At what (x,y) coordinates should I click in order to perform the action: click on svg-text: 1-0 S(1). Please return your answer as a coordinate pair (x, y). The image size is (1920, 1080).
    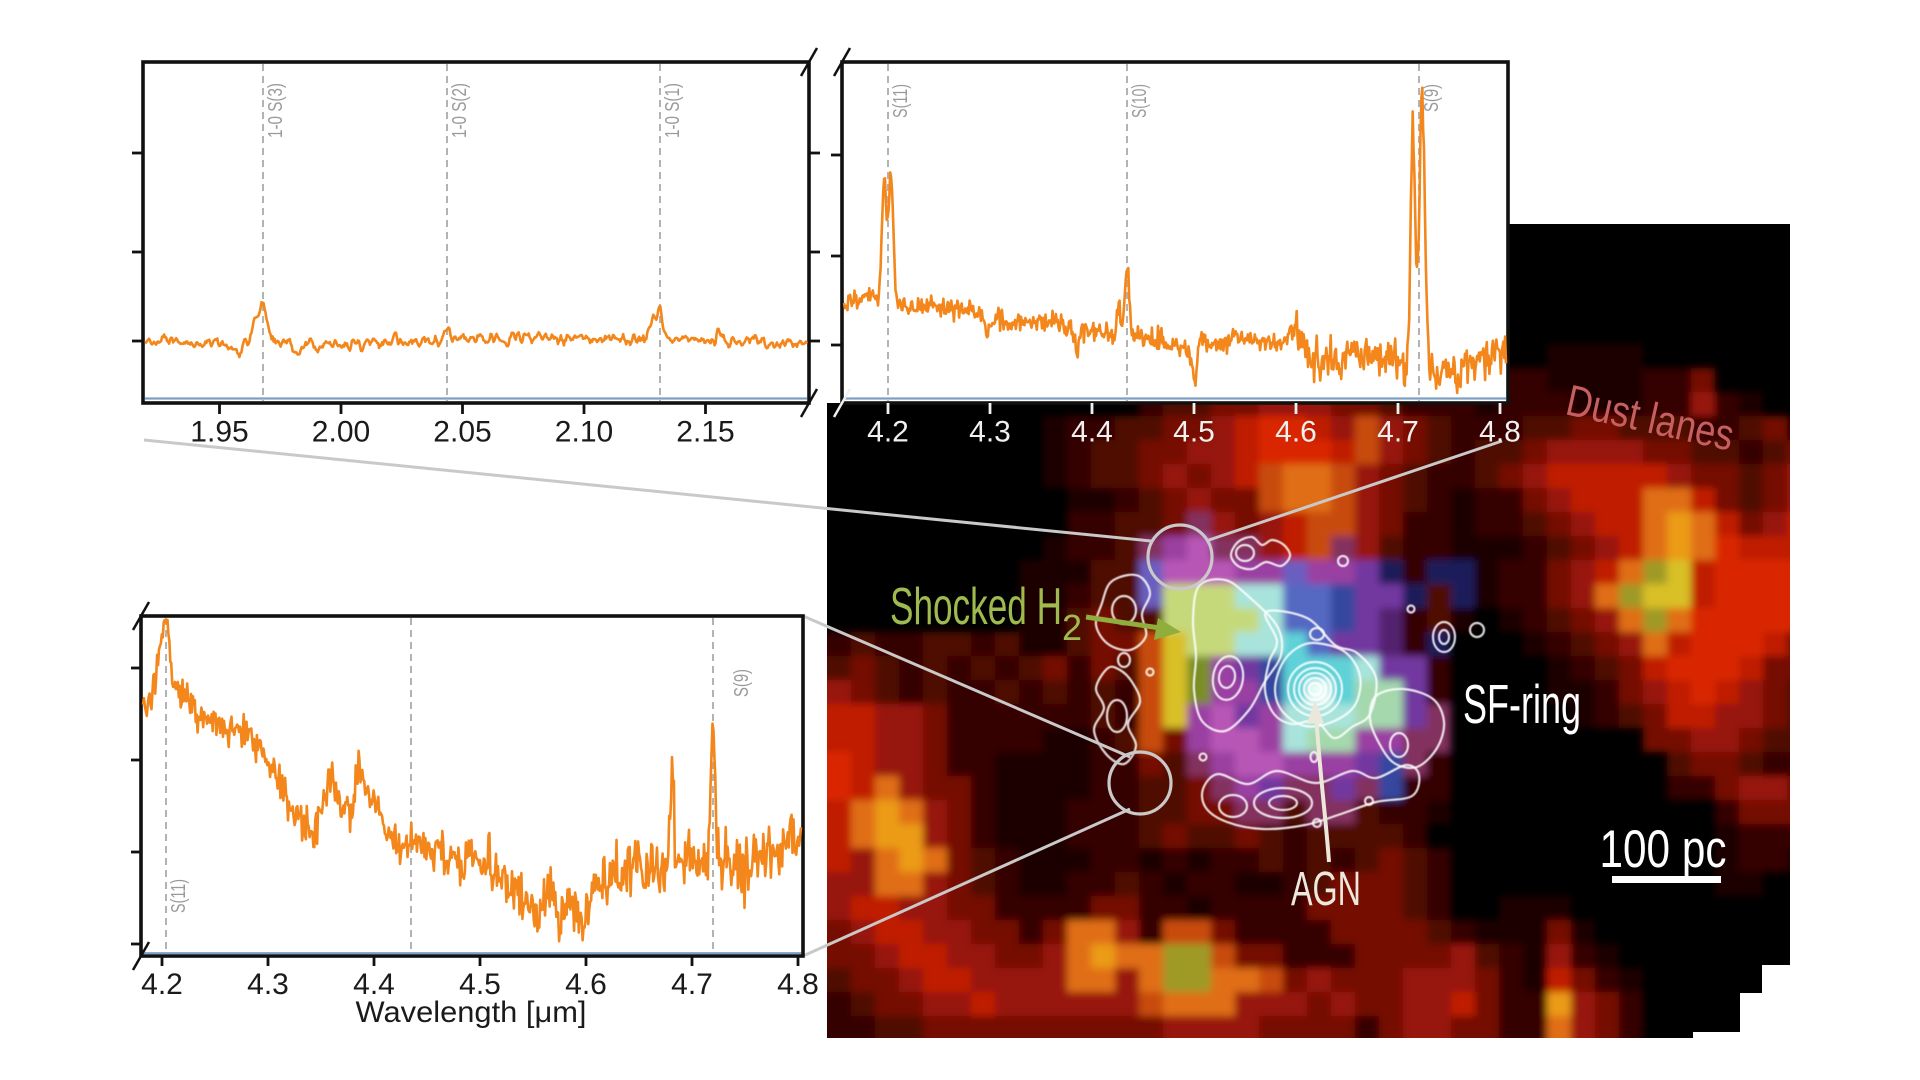
    Looking at the image, I should click on (673, 110).